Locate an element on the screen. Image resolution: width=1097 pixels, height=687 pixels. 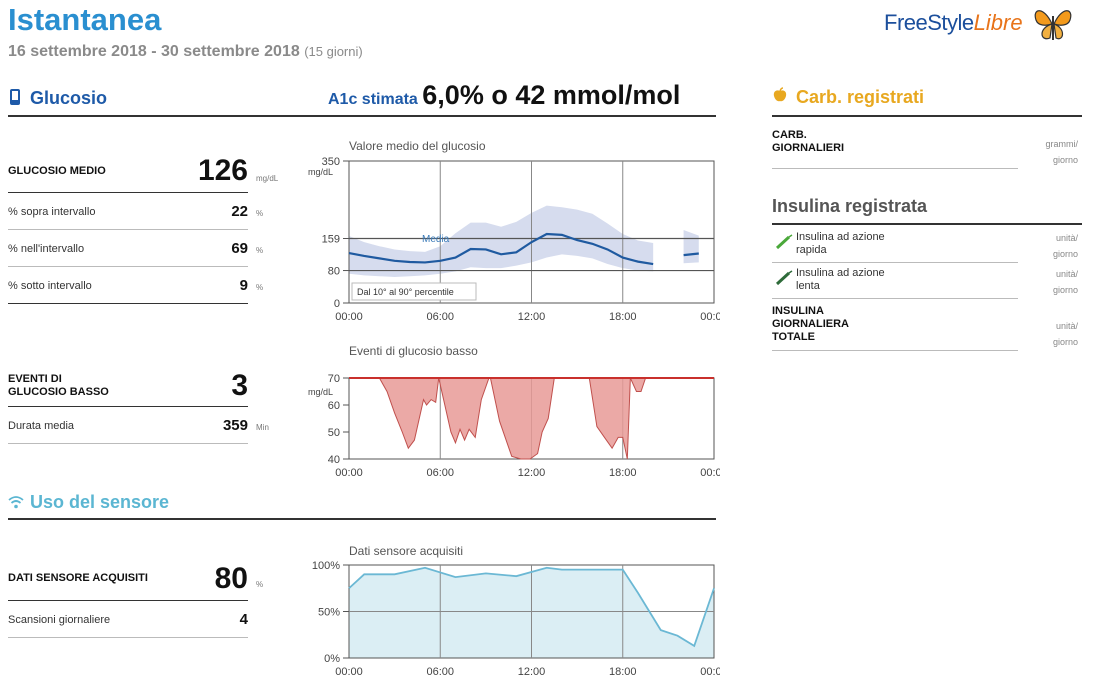
sensor-chart-title: Dati sensore acquisiti is located at coordinates (406, 551).